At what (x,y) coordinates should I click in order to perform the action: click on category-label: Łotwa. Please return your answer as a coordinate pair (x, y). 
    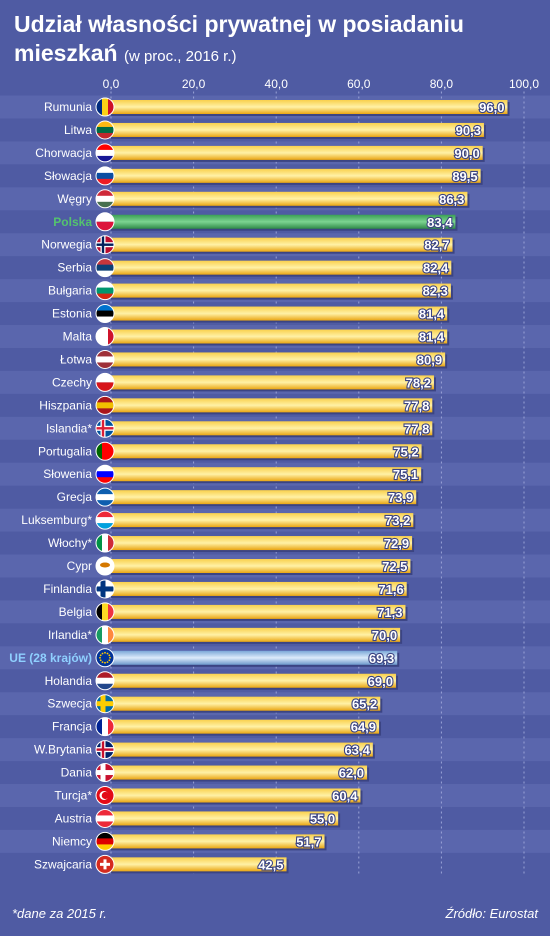
    Looking at the image, I should click on (76, 359).